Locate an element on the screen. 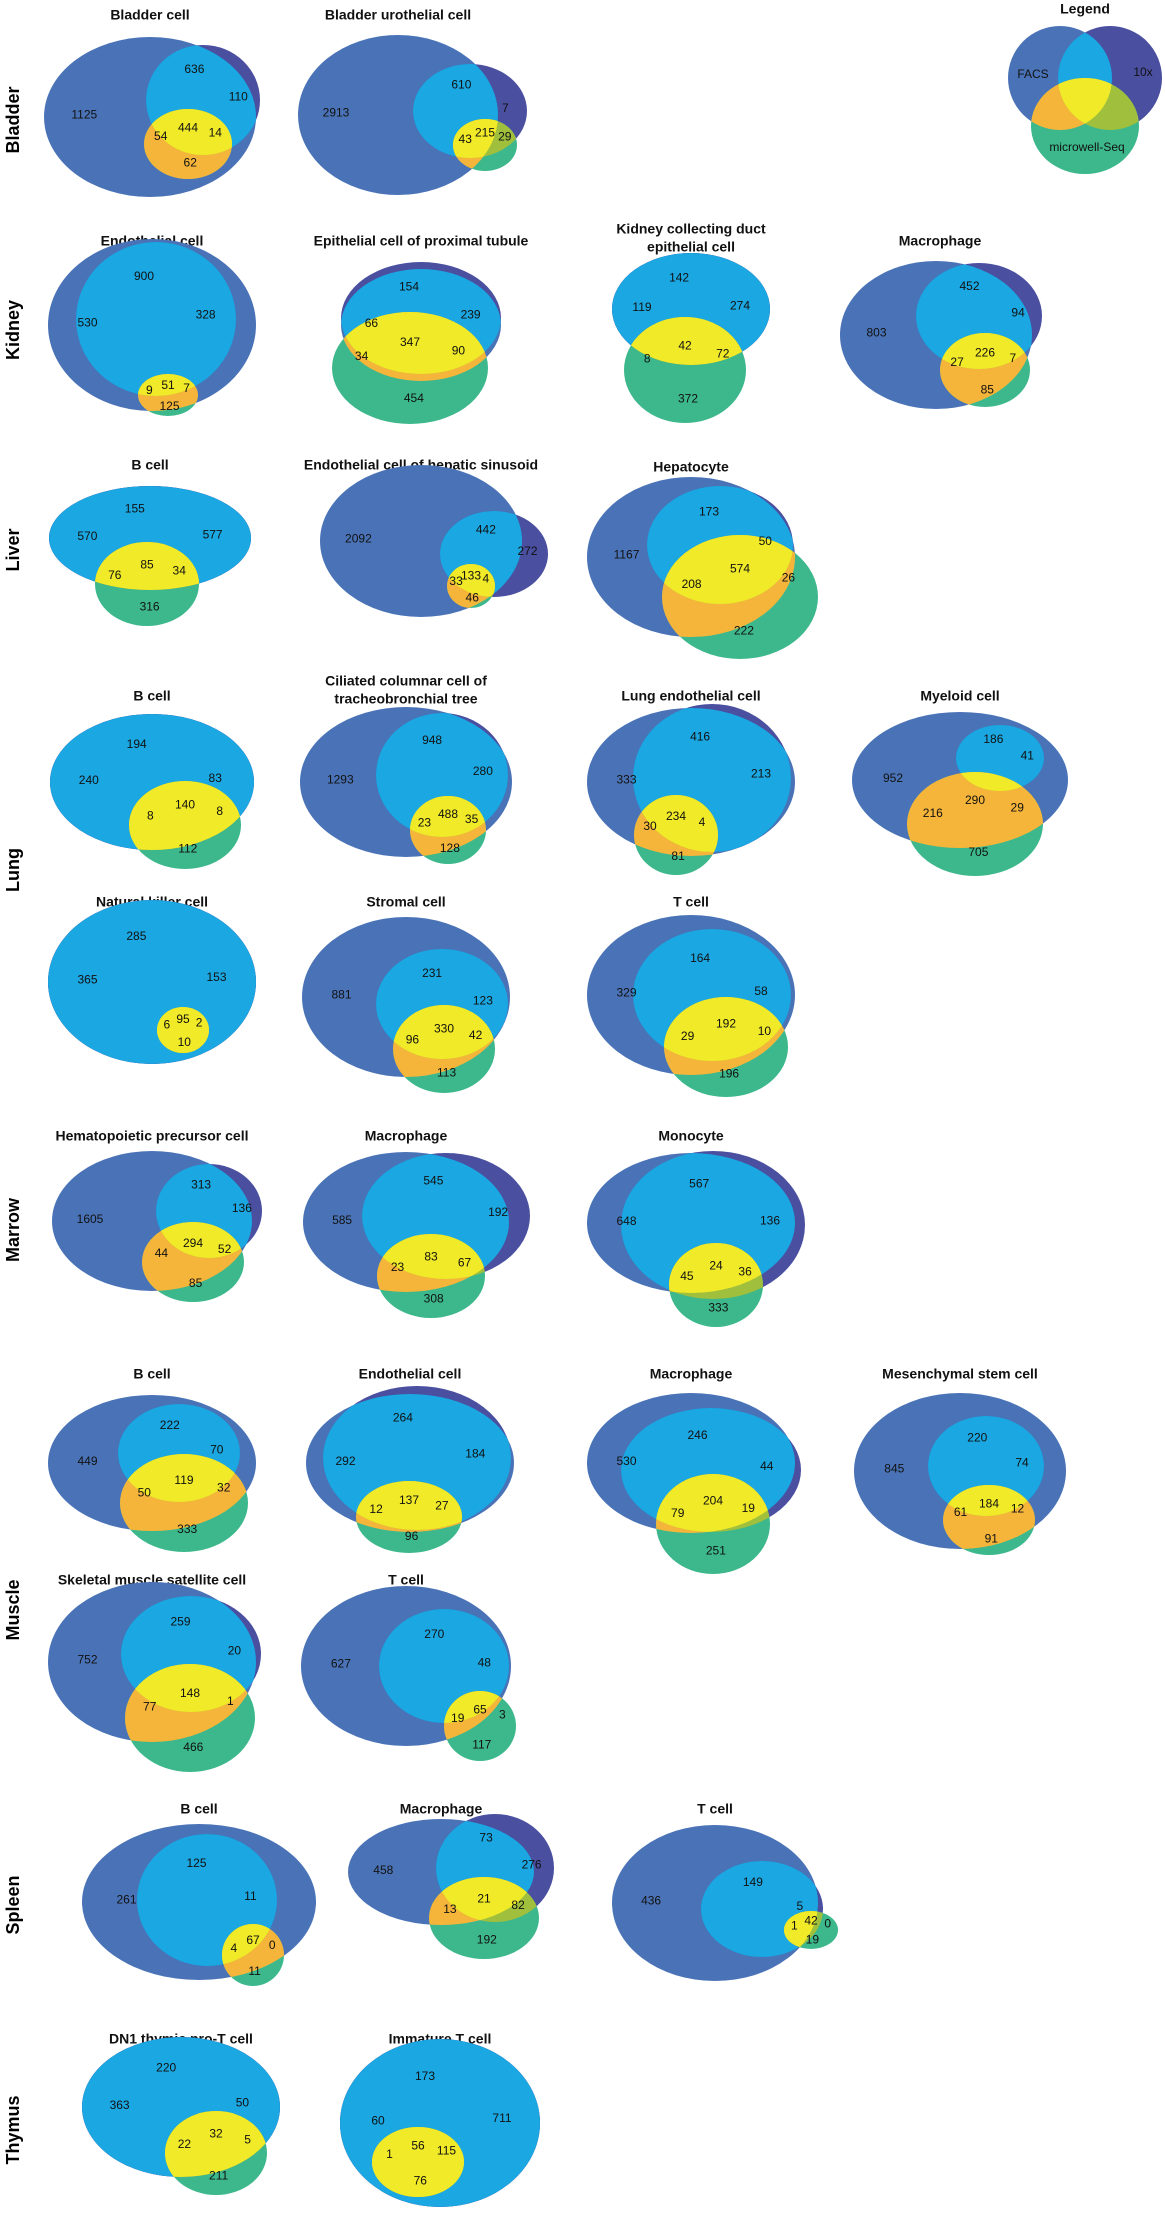 The width and height of the screenshot is (1165, 2227). count-tenx-mw: 2 is located at coordinates (199, 1022).